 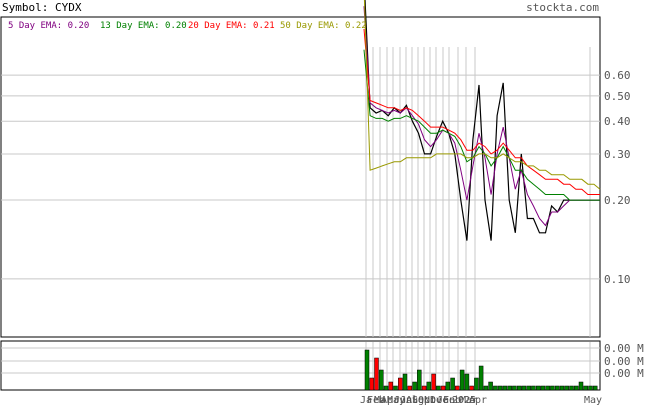 I want to click on legend-entry: 20 Day EMA: 0.21, so click(x=231, y=26).